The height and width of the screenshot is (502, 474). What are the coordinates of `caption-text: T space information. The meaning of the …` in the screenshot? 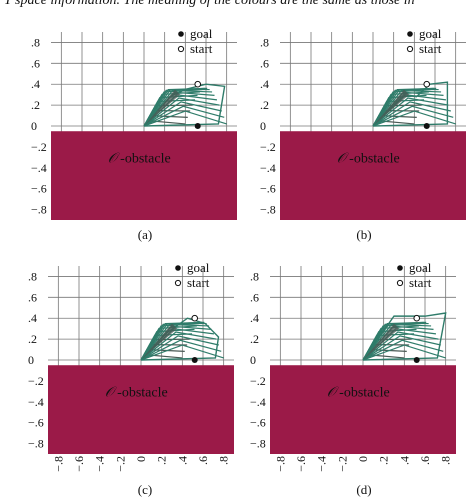 It's located at (209, 4).